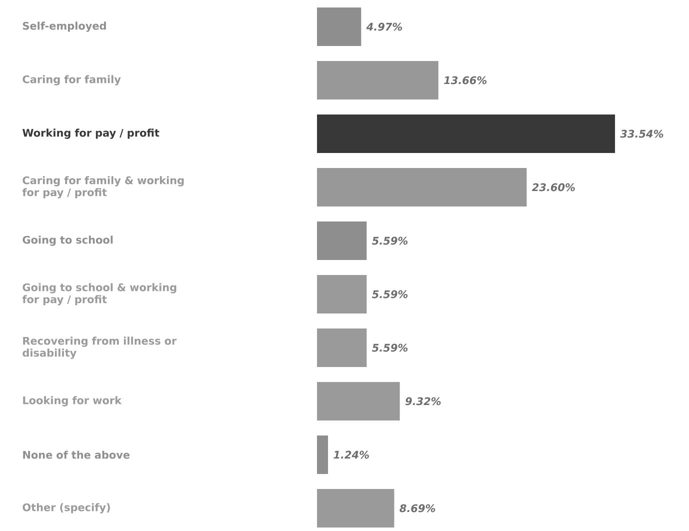 This screenshot has height=531, width=689. Describe the element at coordinates (72, 401) in the screenshot. I see `y-tick-label: Looking for work` at that location.